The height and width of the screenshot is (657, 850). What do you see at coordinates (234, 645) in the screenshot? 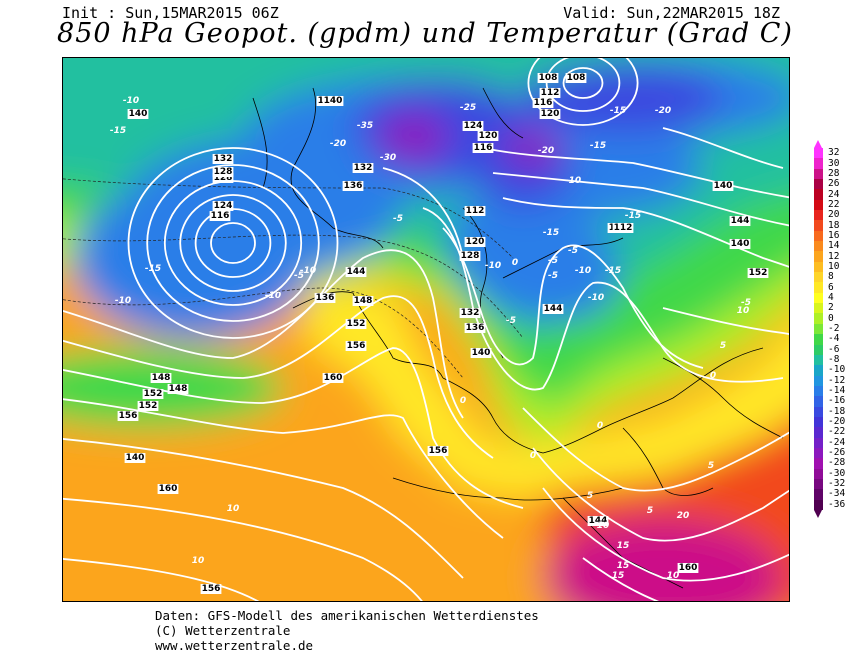
I see `website-link: www.wetterzentrale.de` at bounding box center [234, 645].